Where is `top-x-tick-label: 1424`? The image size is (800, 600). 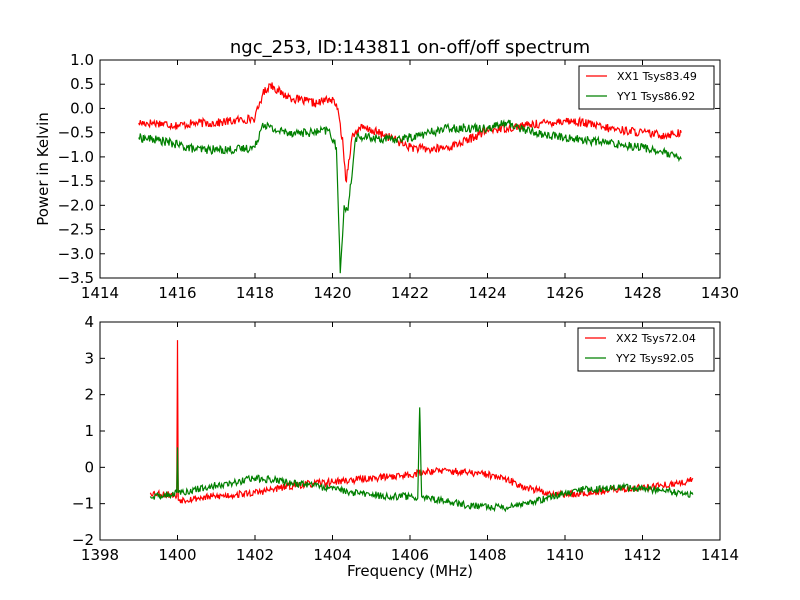
top-x-tick-label: 1424 is located at coordinates (487, 293).